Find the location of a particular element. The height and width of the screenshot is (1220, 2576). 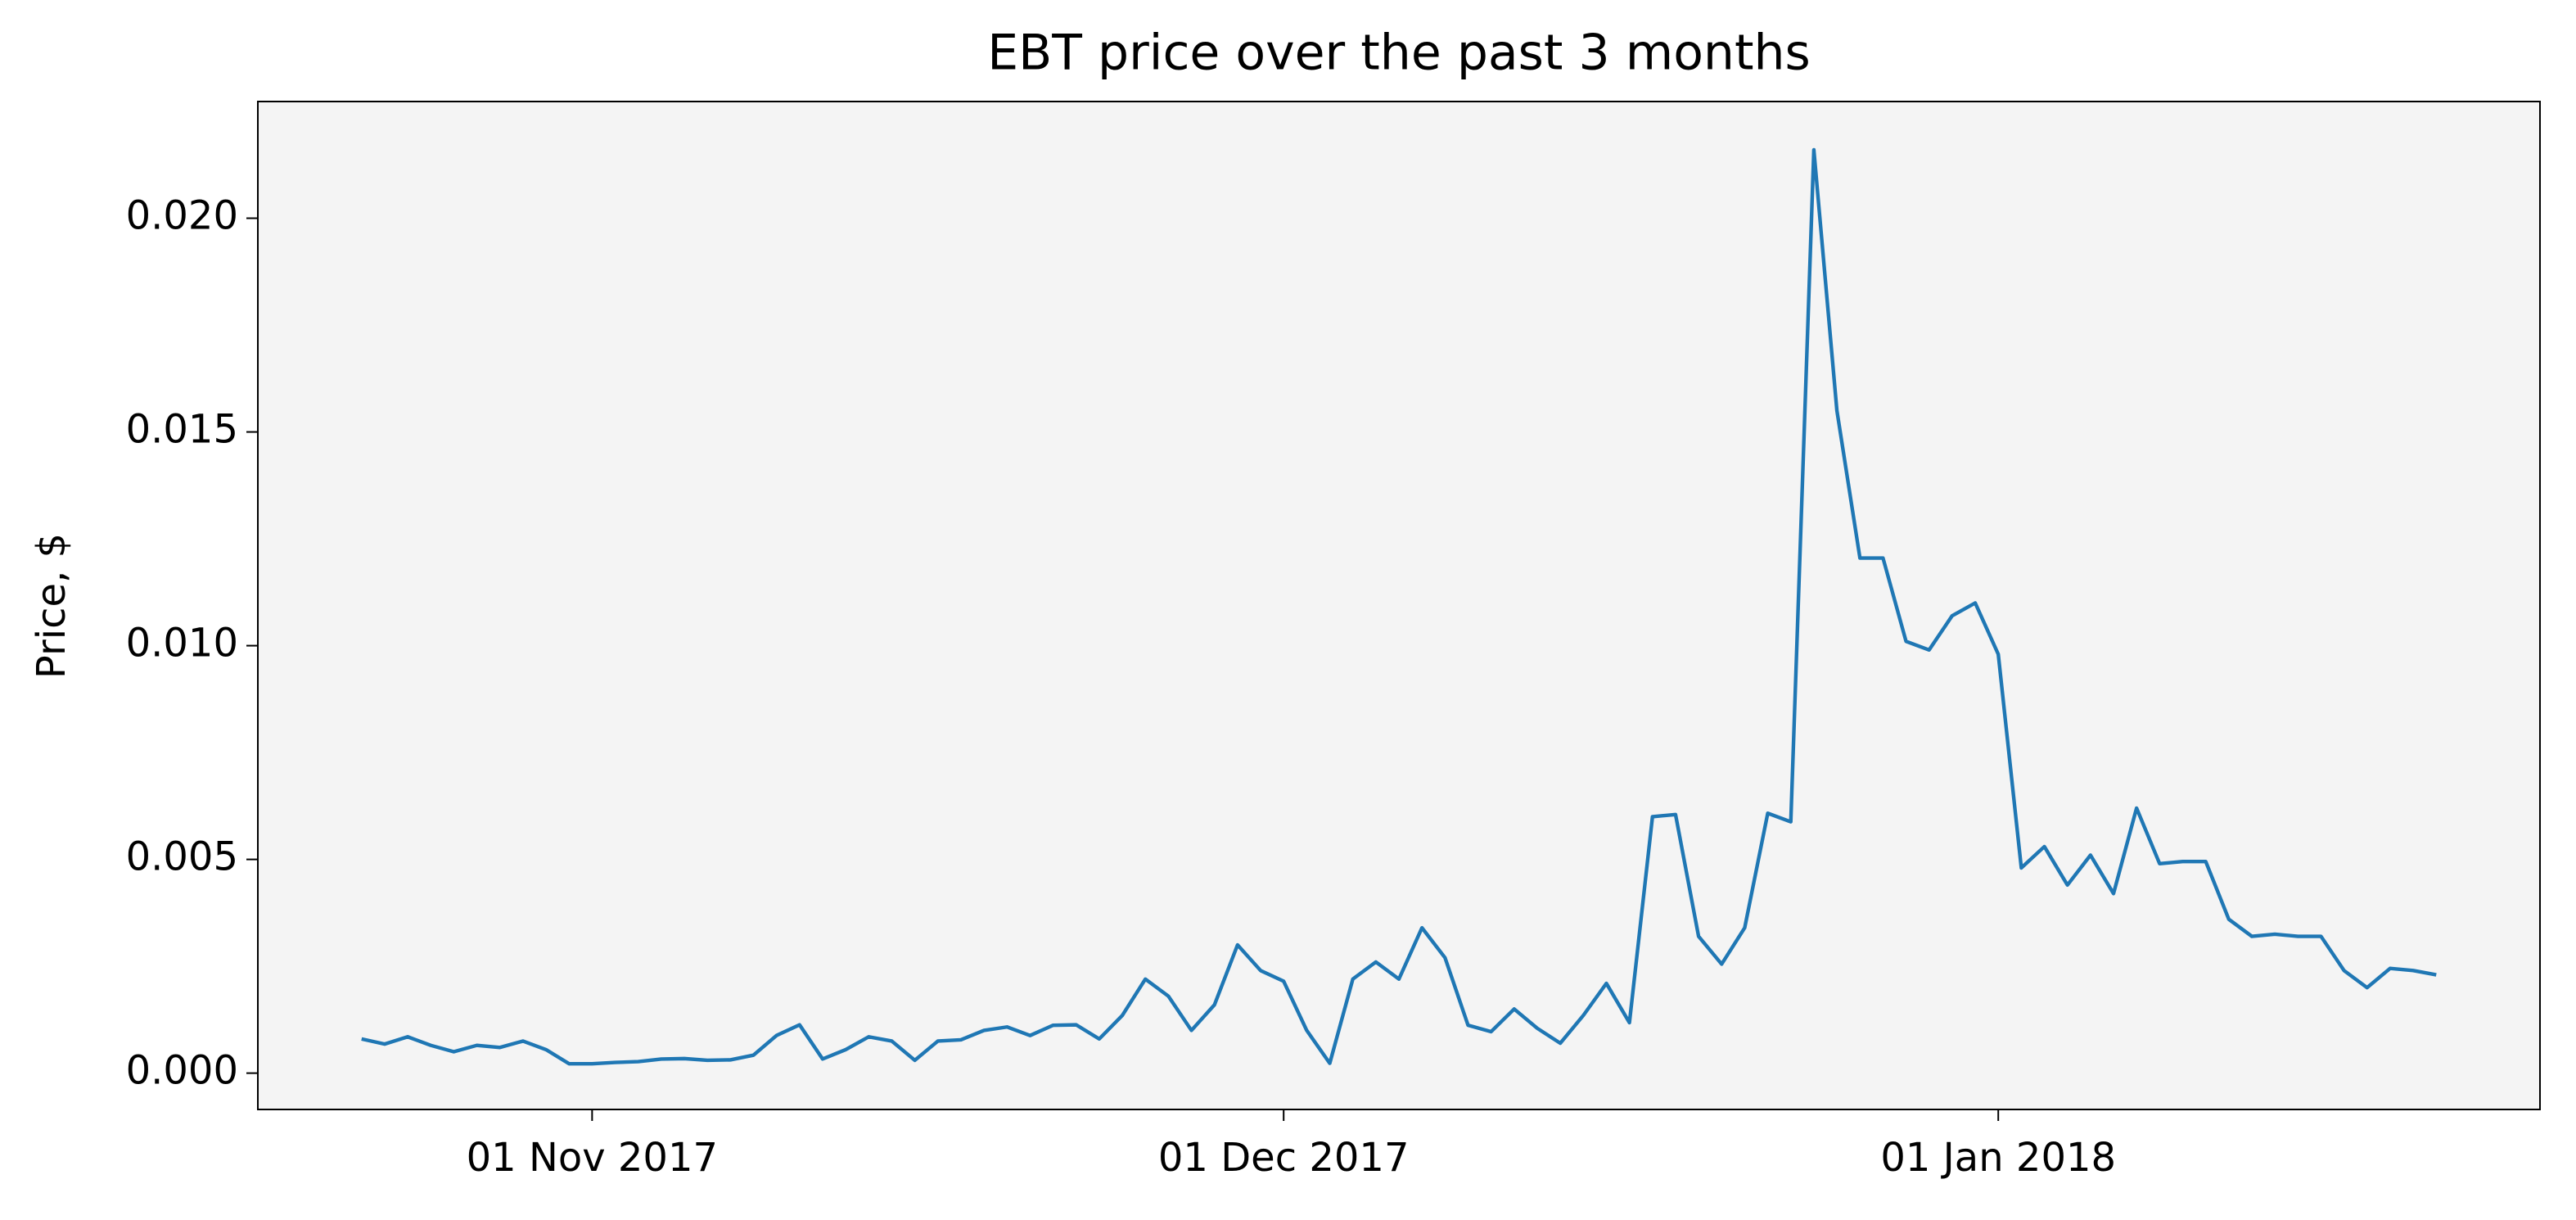

y-tick-label: 0.005 is located at coordinates (182, 857).